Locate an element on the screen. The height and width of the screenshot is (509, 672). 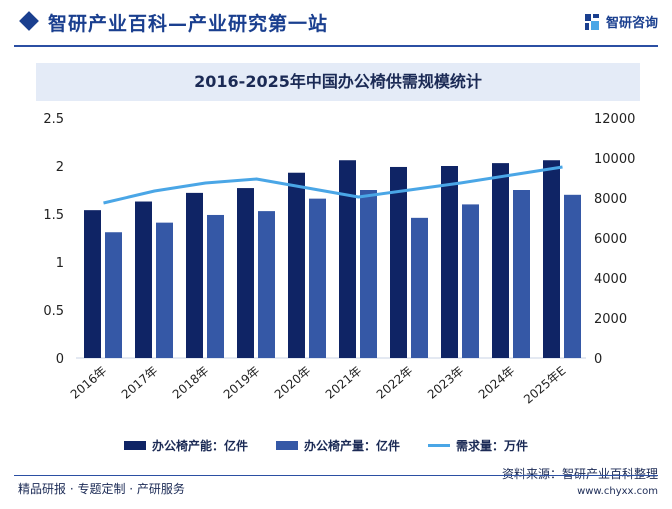
x-tick-label: 2017年 is located at coordinates (140, 383).